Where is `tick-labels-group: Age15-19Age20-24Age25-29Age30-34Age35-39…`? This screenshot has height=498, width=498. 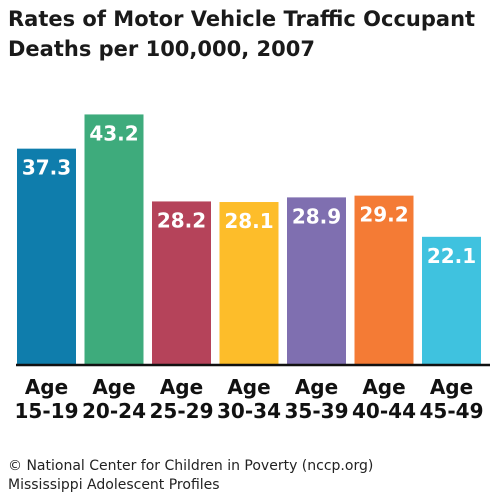 tick-labels-group: Age15-19Age20-24Age25-29Age30-34Age35-39… is located at coordinates (249, 399).